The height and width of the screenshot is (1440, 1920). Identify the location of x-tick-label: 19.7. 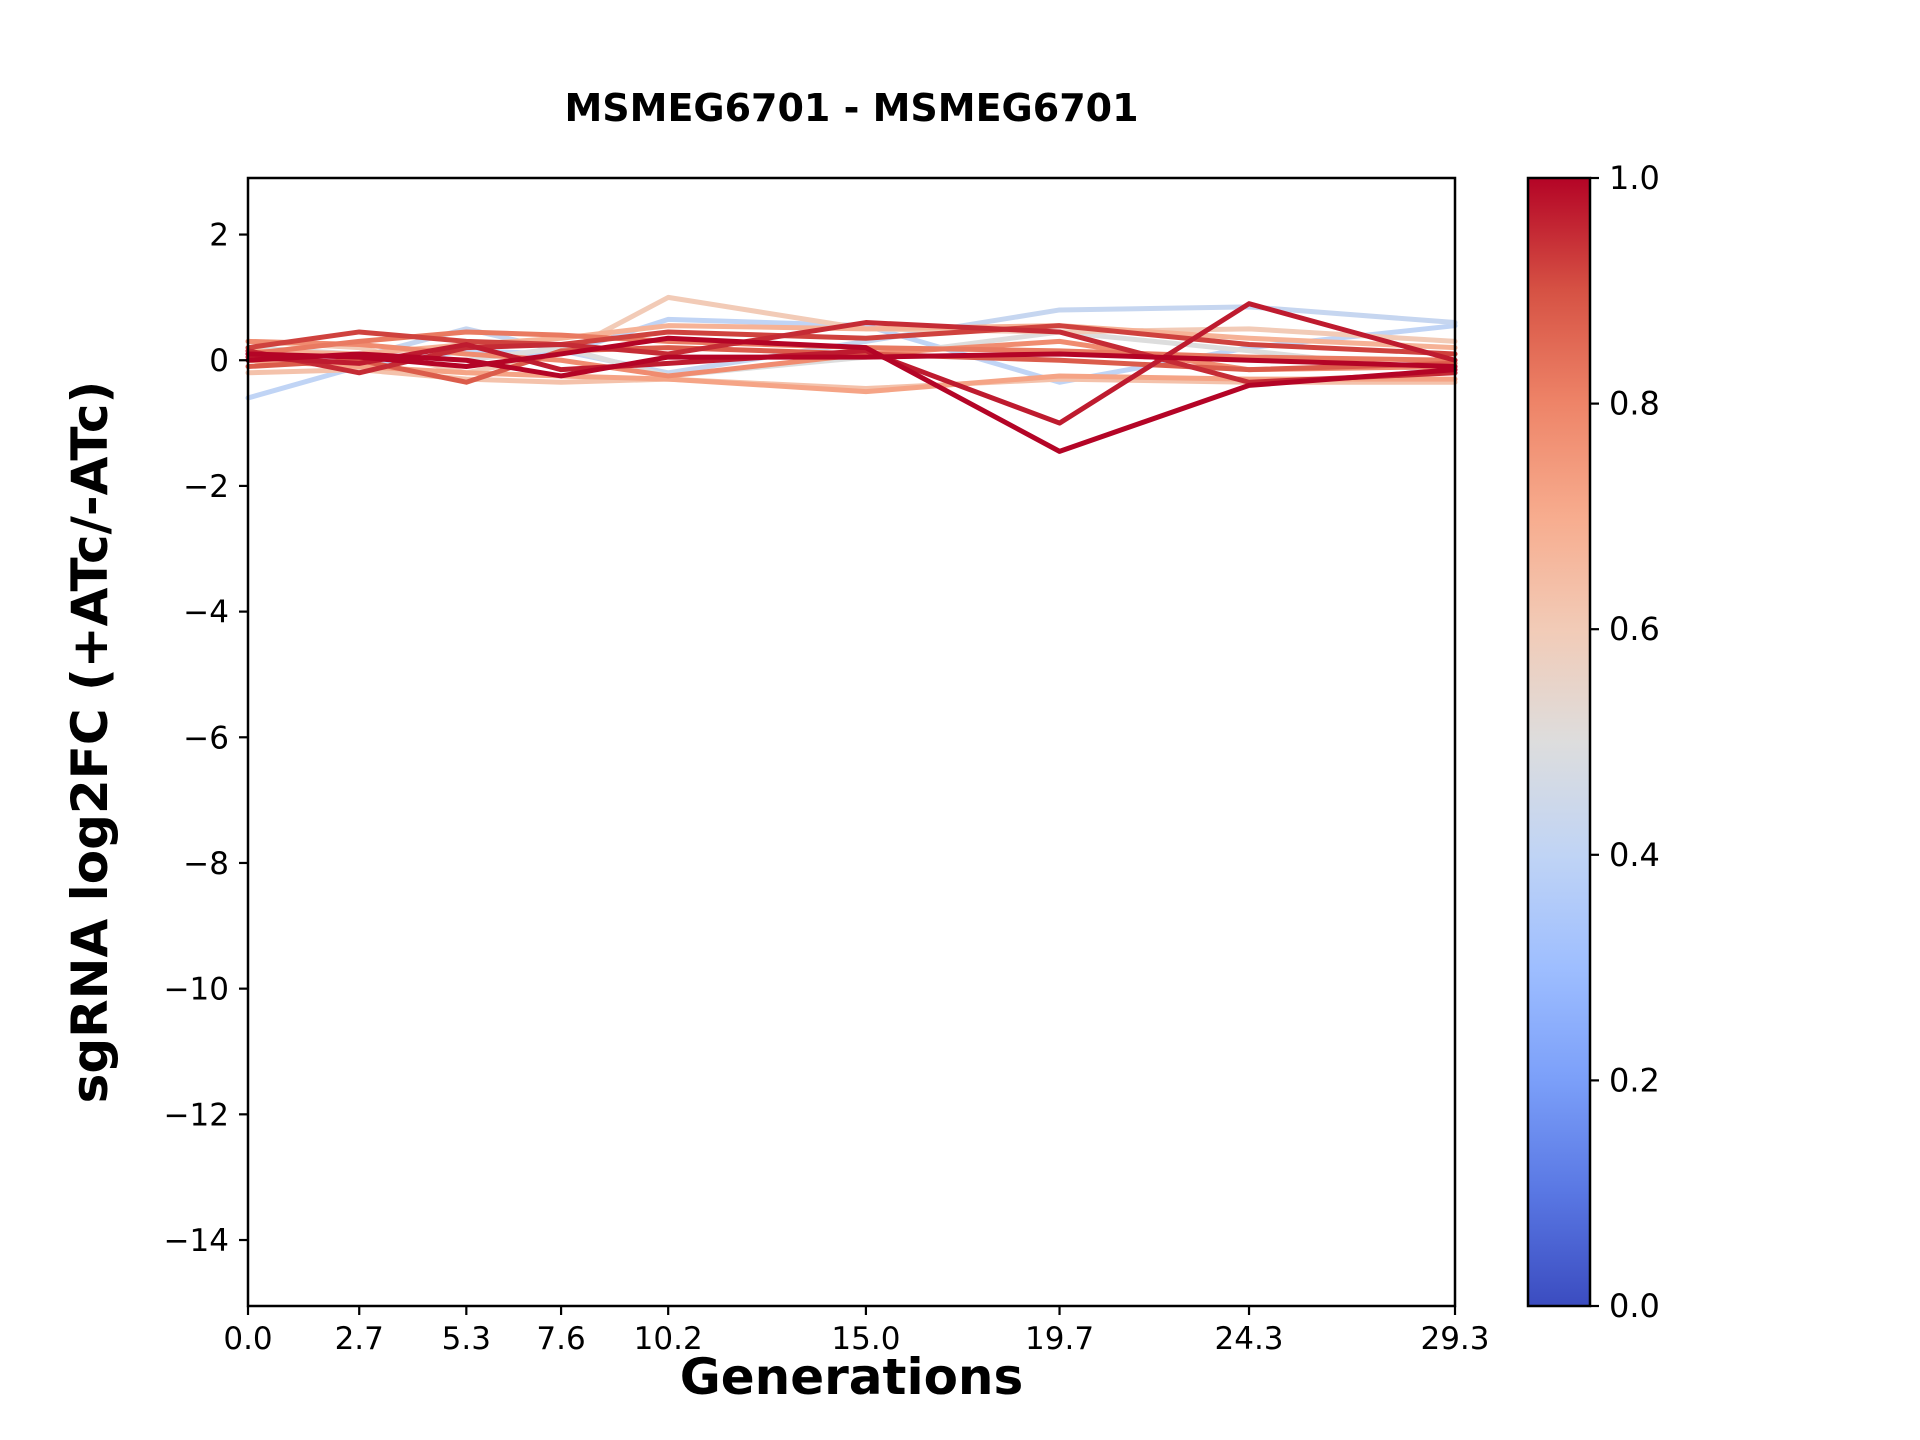
(1059, 1339).